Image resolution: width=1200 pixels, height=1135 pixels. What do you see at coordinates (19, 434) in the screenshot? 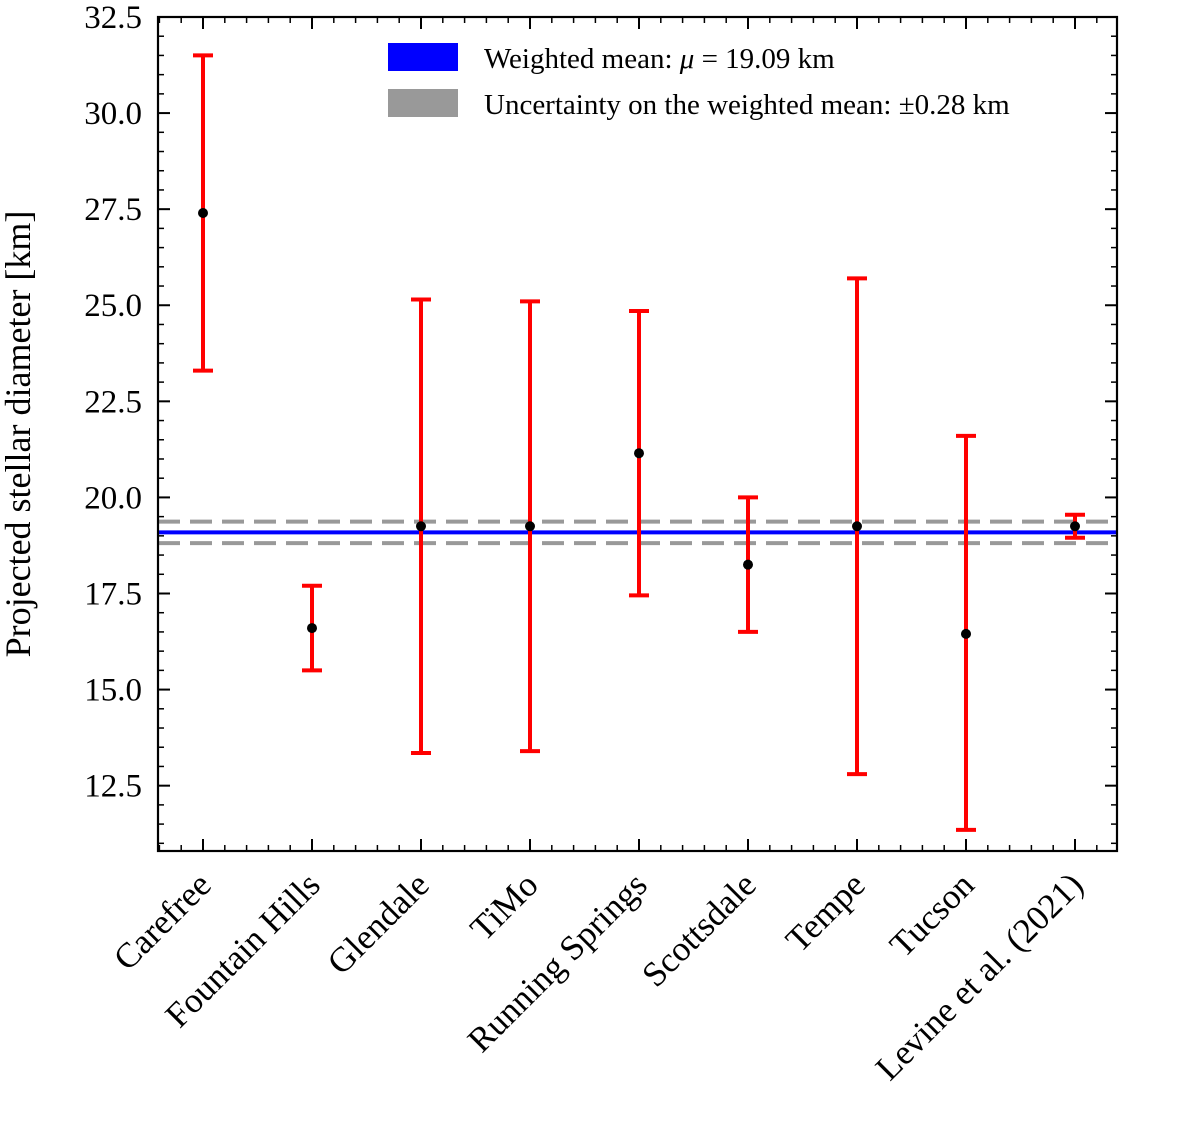
I see `y-axis-label: Projected stellar diameter [km]` at bounding box center [19, 434].